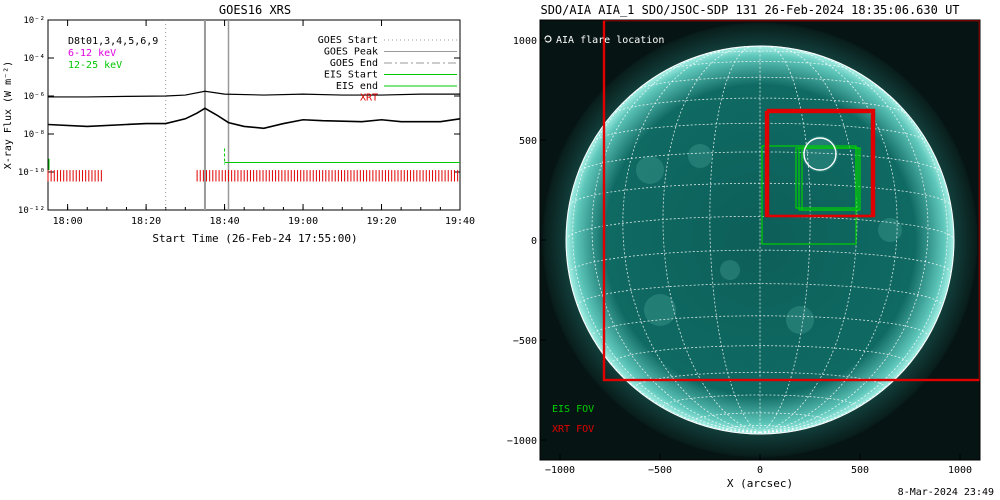 Image resolution: width=1000 pixels, height=500 pixels. Describe the element at coordinates (860, 470) in the screenshot. I see `aia-x-tick-label: 500` at that location.